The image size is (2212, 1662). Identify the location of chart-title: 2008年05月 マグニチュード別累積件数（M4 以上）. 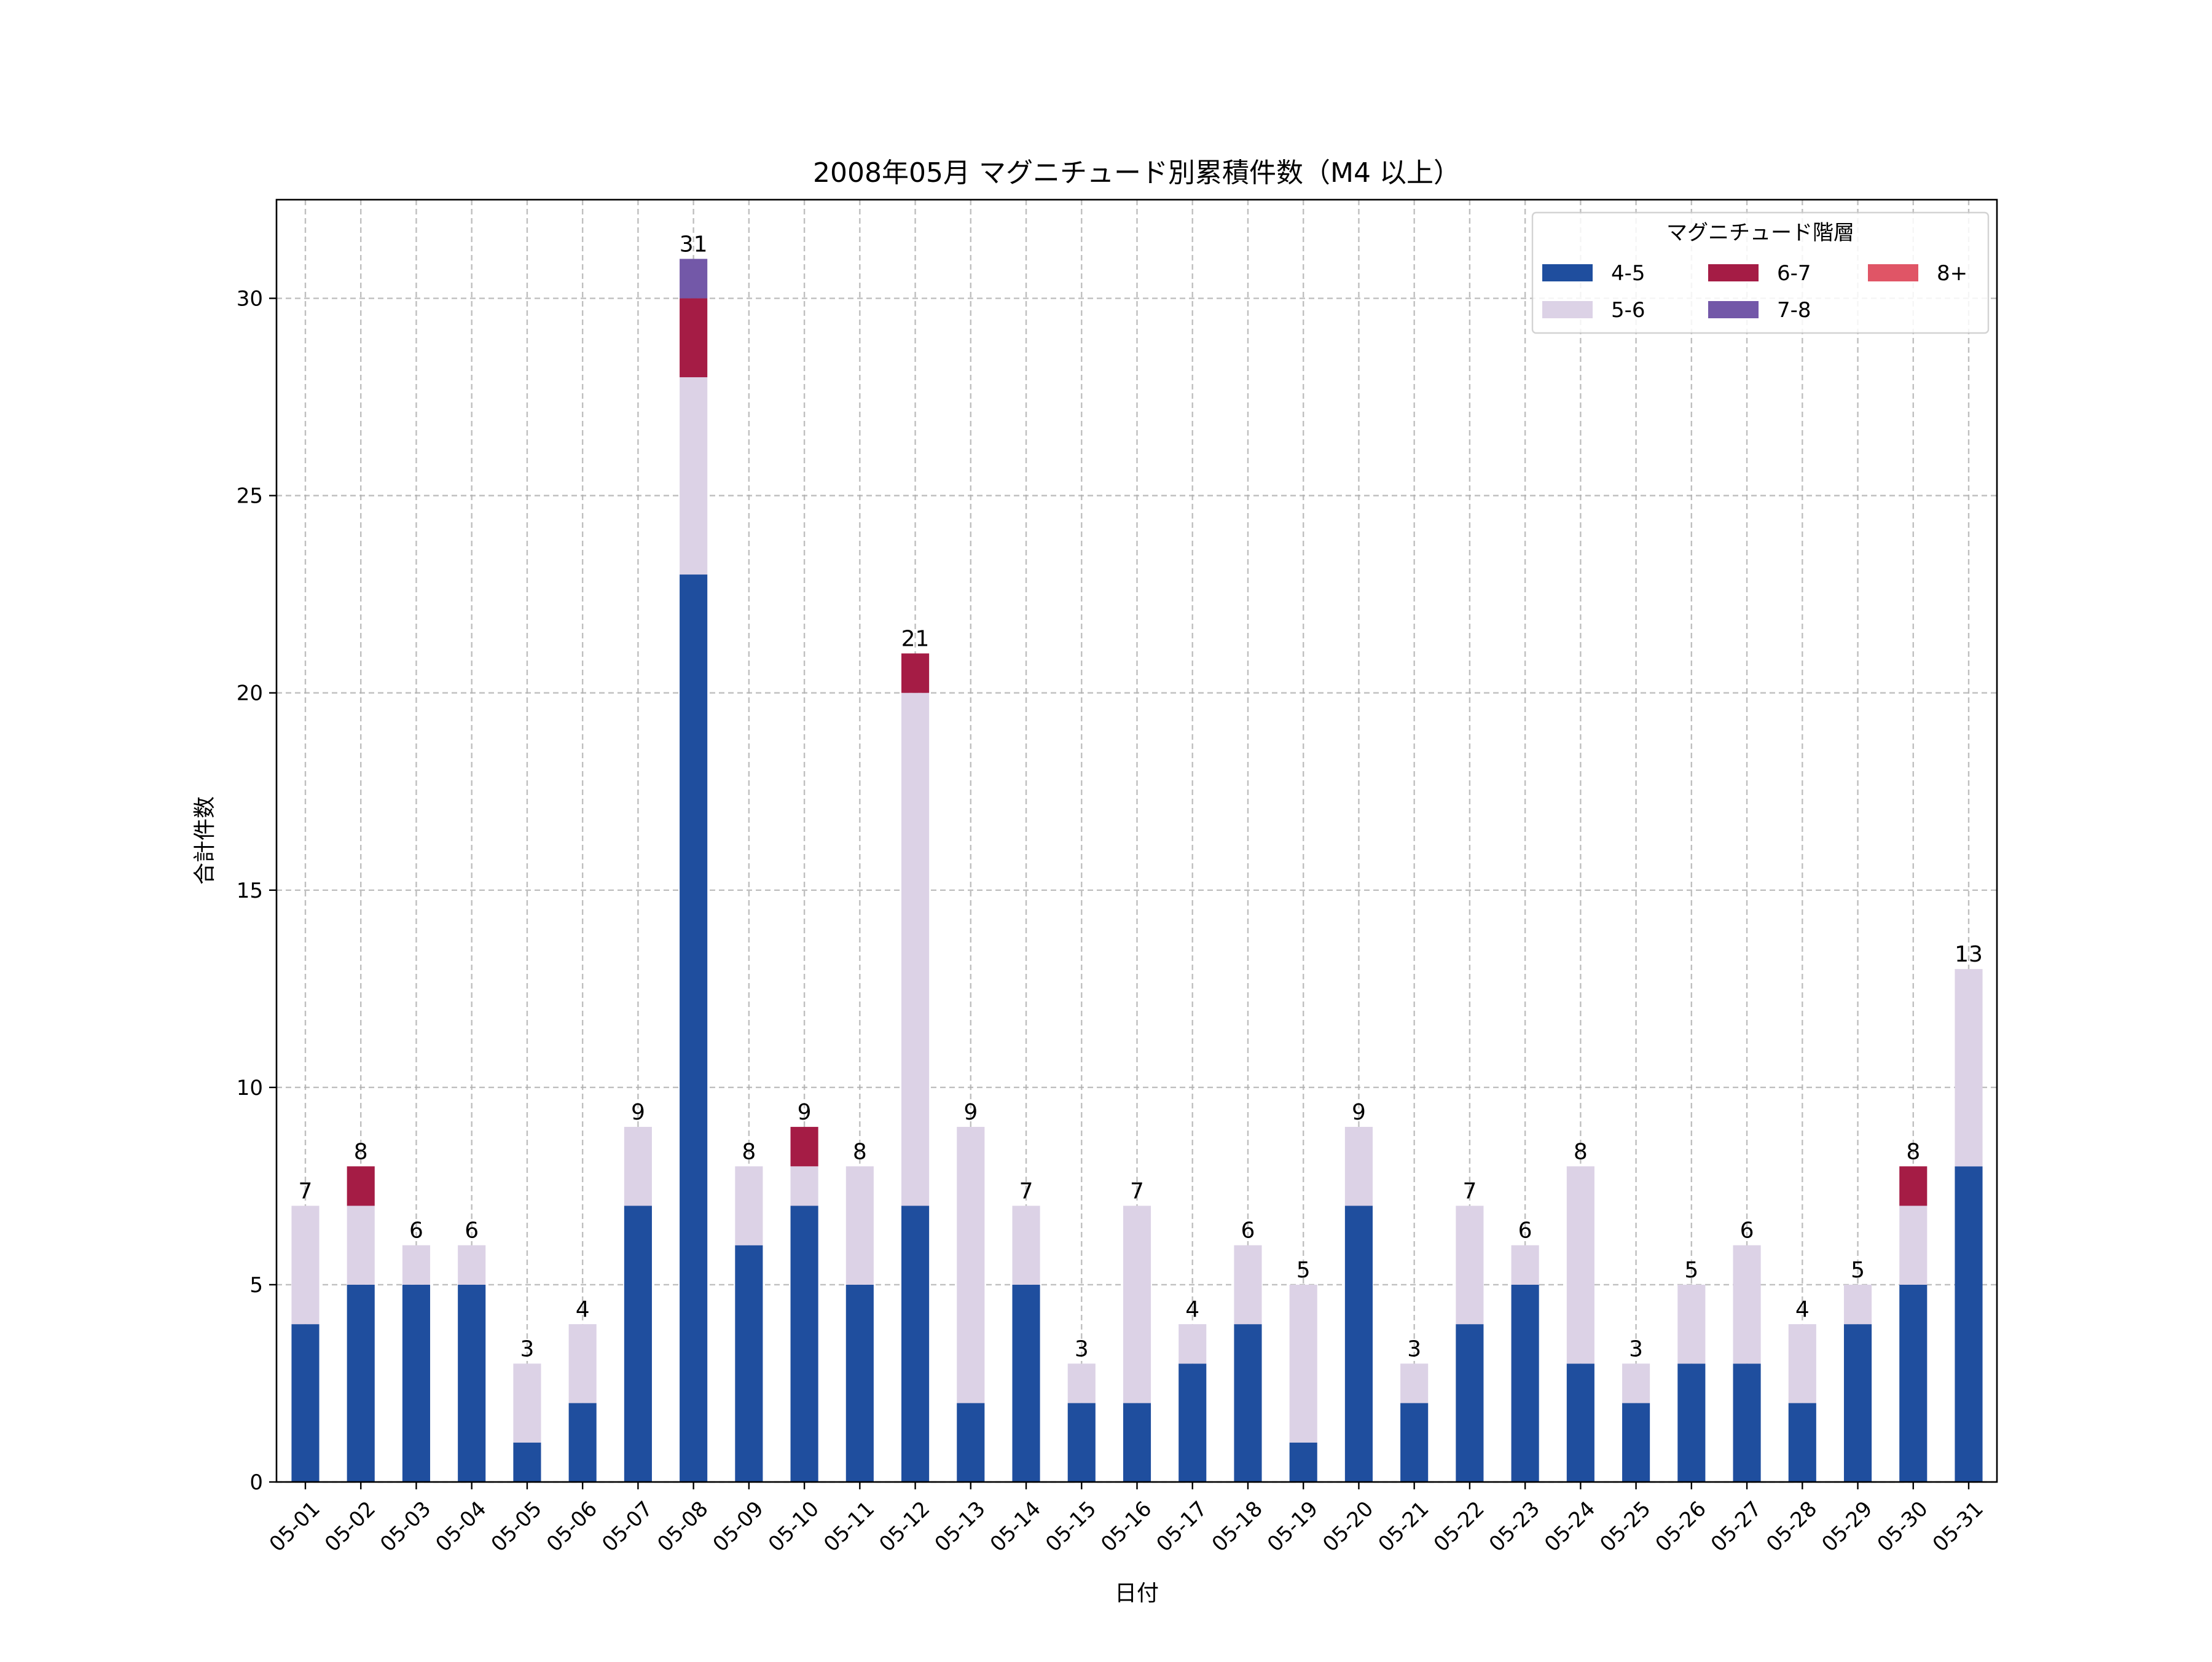
(1137, 173).